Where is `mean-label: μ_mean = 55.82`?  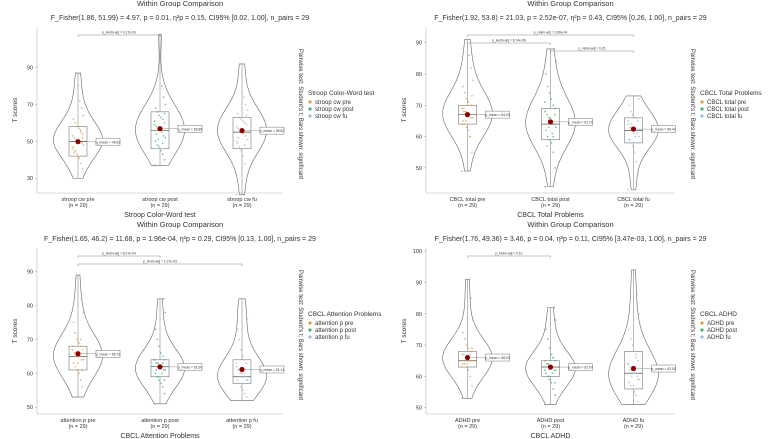 mean-label: μ_mean = 55.82 is located at coordinates (272, 131).